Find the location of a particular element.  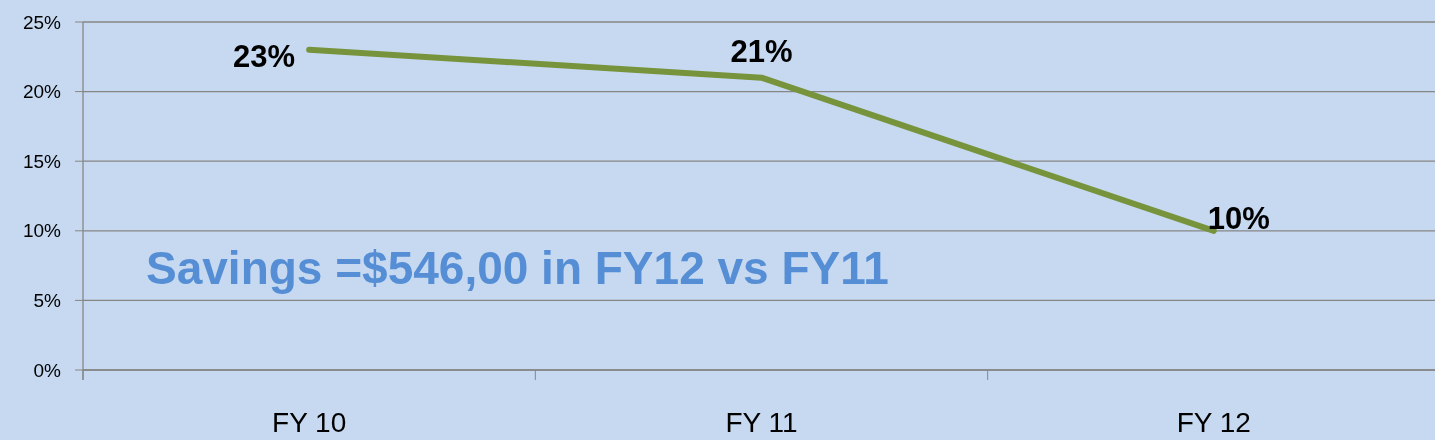

data-label: 21% is located at coordinates (761, 51).